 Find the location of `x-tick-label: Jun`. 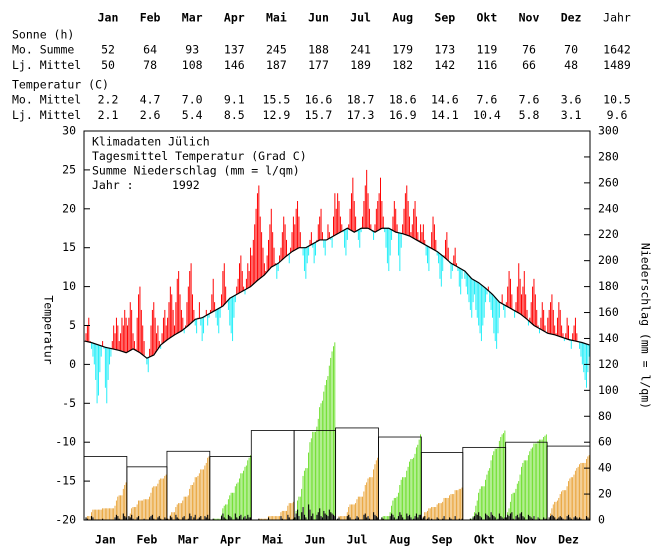

x-tick-label: Jun is located at coordinates (314, 540).